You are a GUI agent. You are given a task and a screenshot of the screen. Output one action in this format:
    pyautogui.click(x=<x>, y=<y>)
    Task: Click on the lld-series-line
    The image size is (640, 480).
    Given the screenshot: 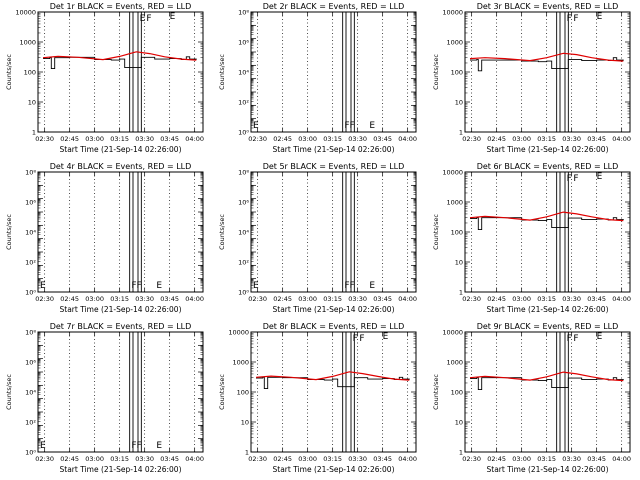 What is the action you would take?
    pyautogui.click(x=546, y=216)
    